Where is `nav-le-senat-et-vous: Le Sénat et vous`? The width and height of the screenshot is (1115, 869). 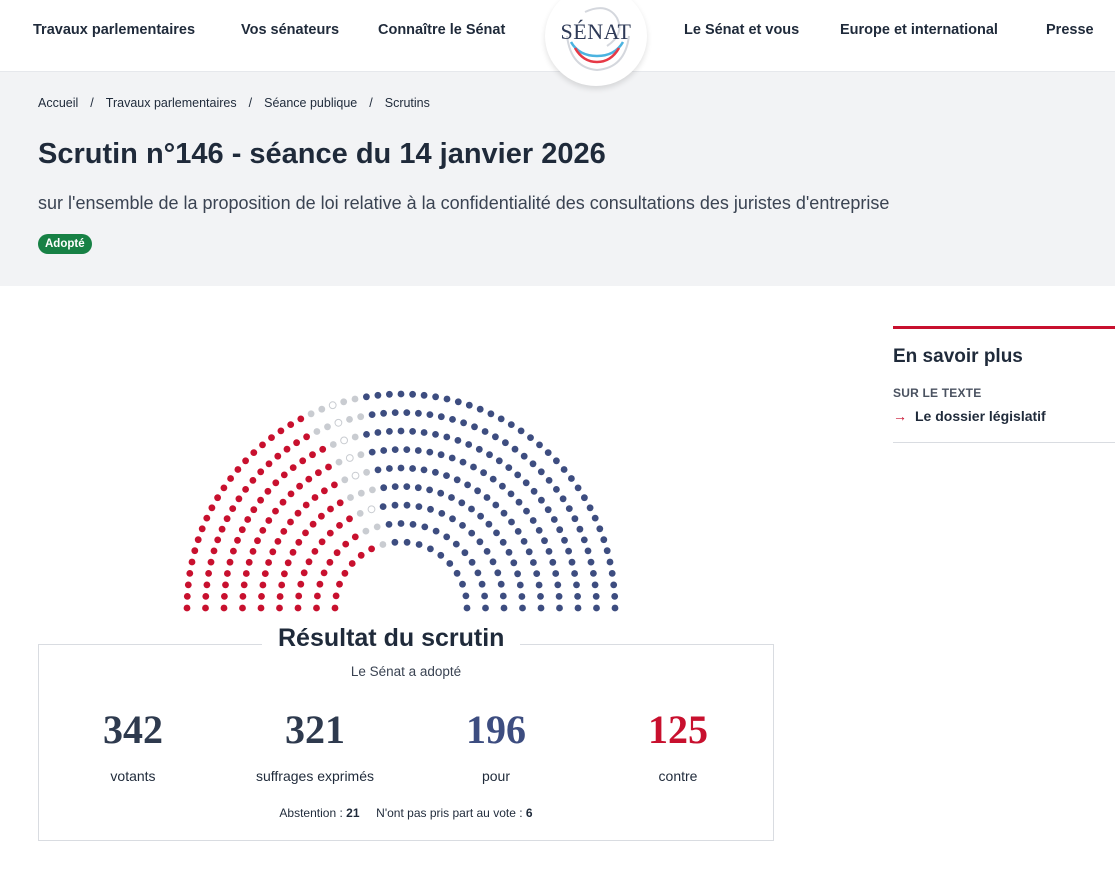
nav-le-senat-et-vous: Le Sénat et vous is located at coordinates (742, 30).